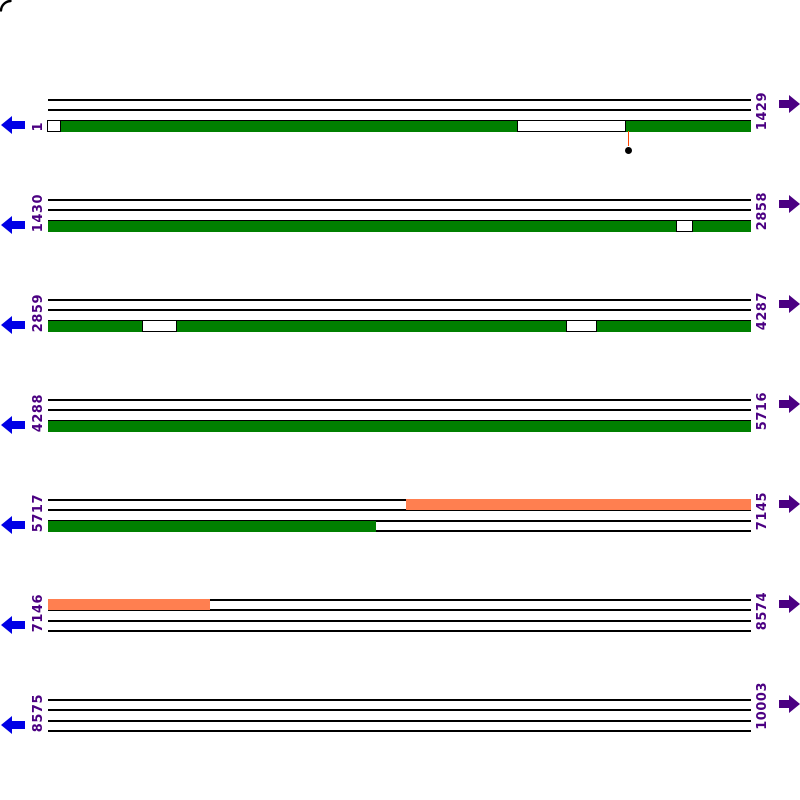 The height and width of the screenshot is (800, 800). I want to click on sequence-row: 5717 7145, so click(400, 545).